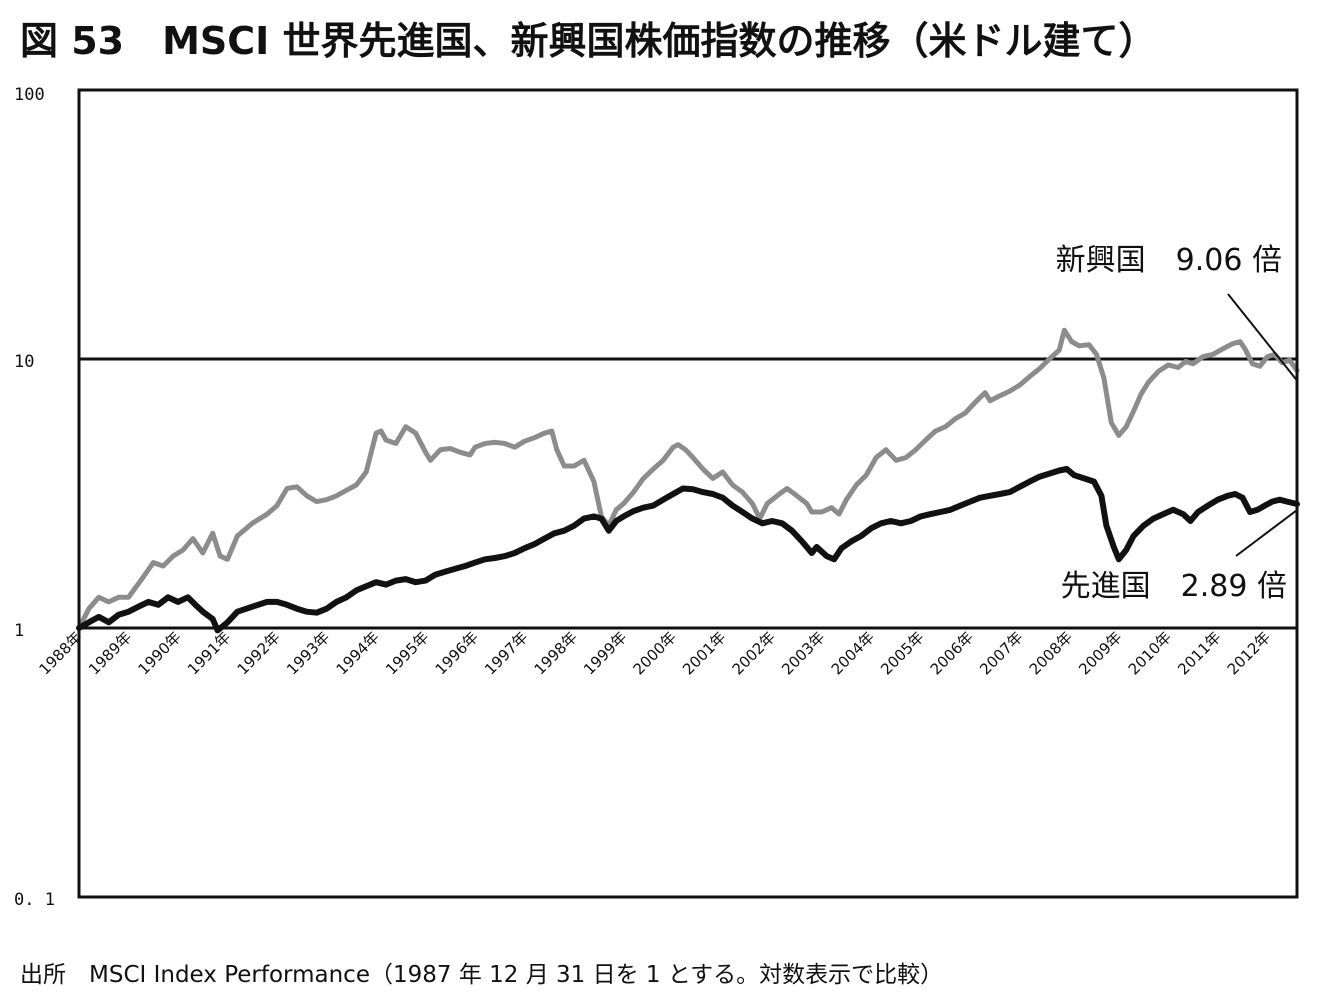 The height and width of the screenshot is (1007, 1321). What do you see at coordinates (209, 653) in the screenshot?
I see `x-tick-label: 1991年` at bounding box center [209, 653].